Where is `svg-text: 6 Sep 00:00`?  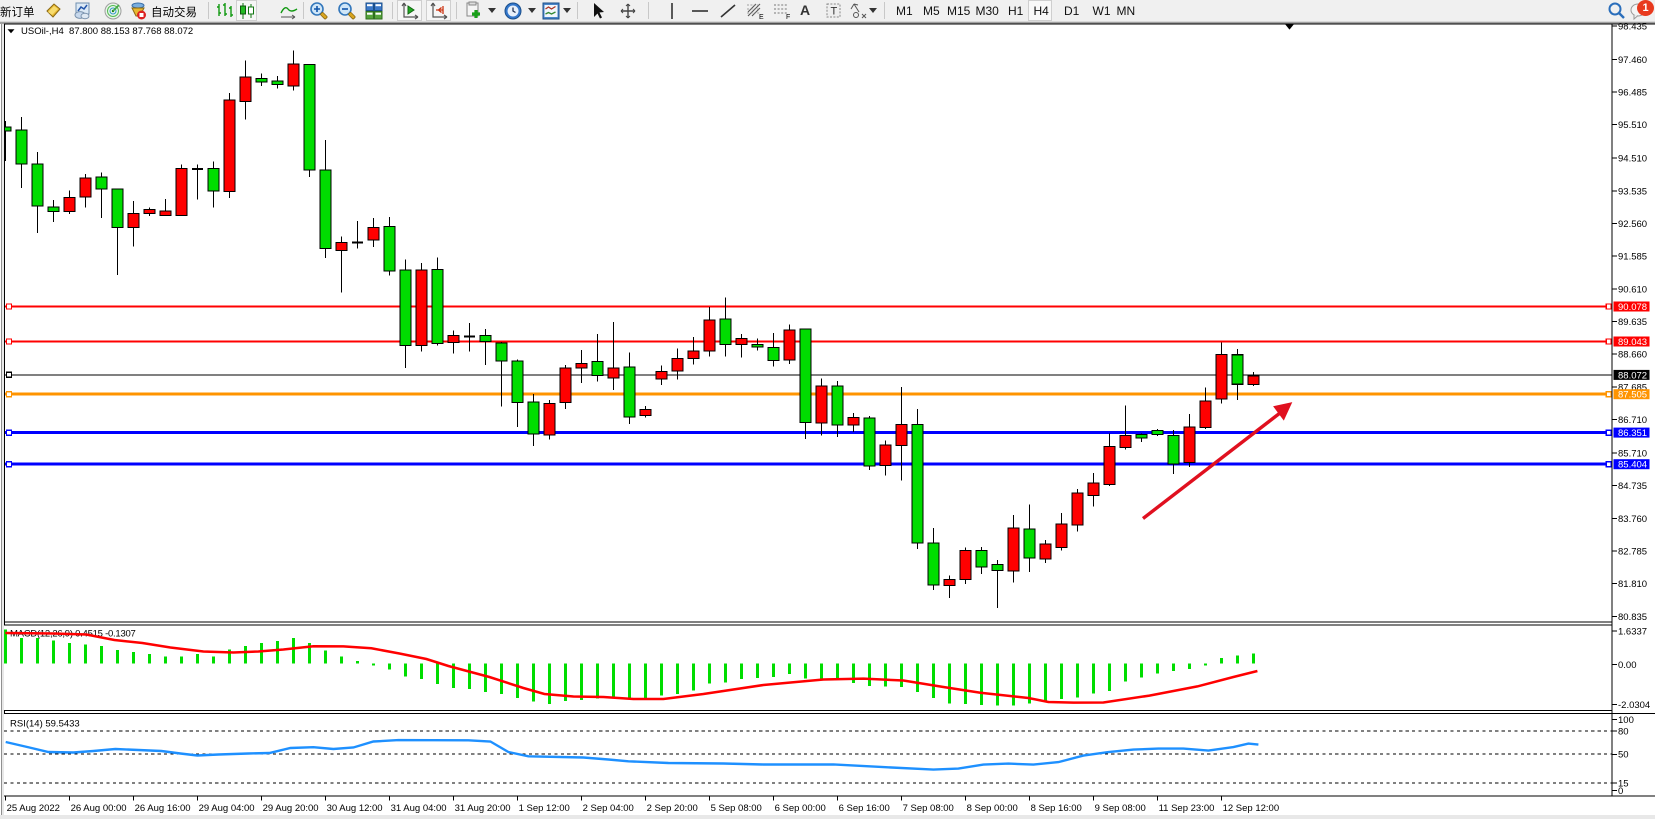 svg-text: 6 Sep 00:00 is located at coordinates (800, 808).